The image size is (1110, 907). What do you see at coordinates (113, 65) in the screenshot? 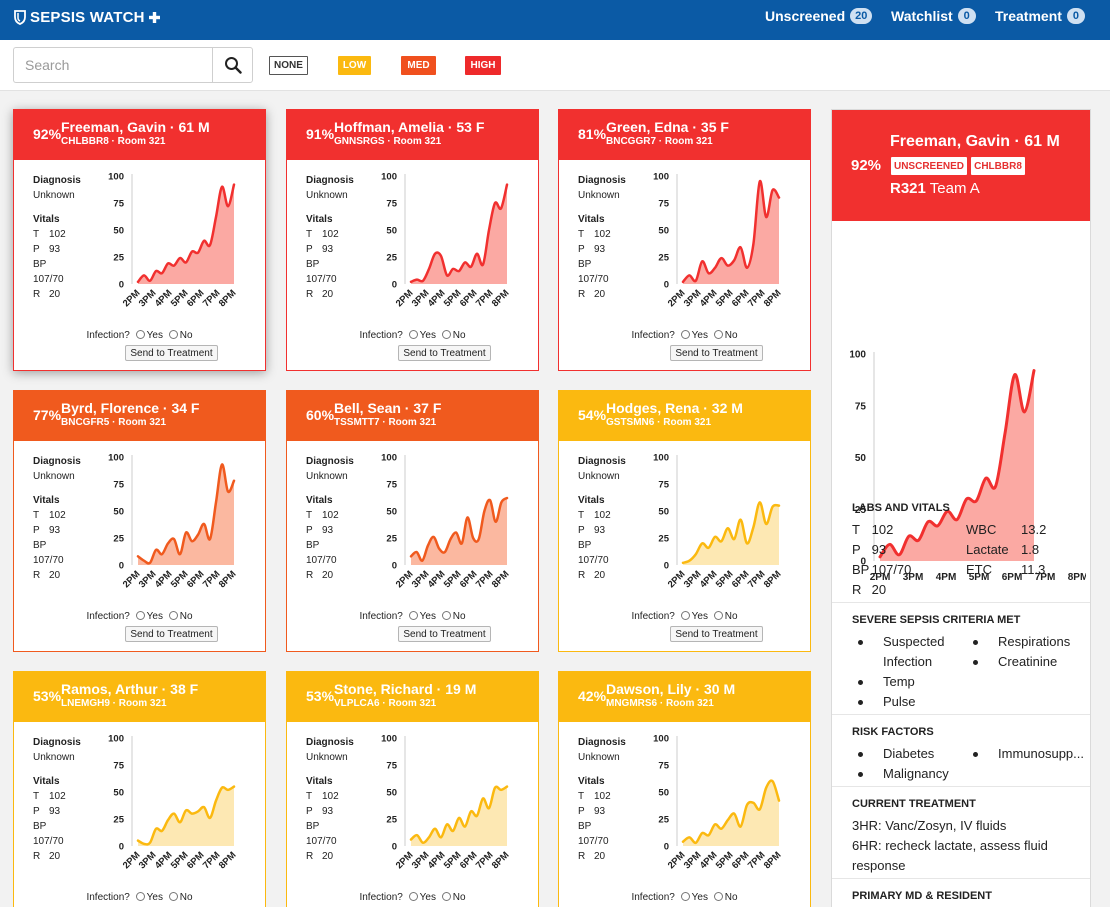
I see `search-input` at bounding box center [113, 65].